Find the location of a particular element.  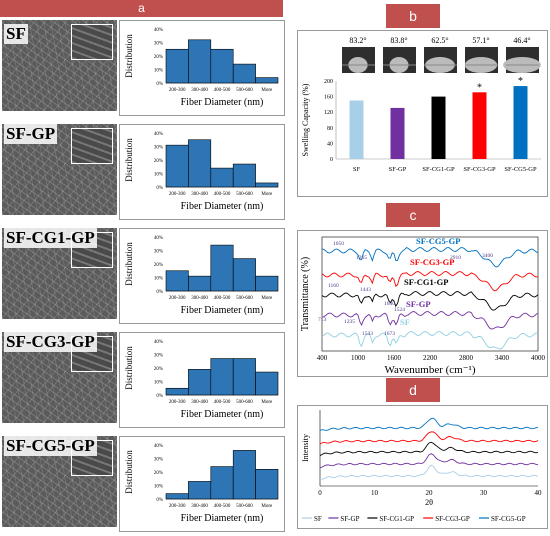

series-label: SF-CG5-GP is located at coordinates (438, 241).